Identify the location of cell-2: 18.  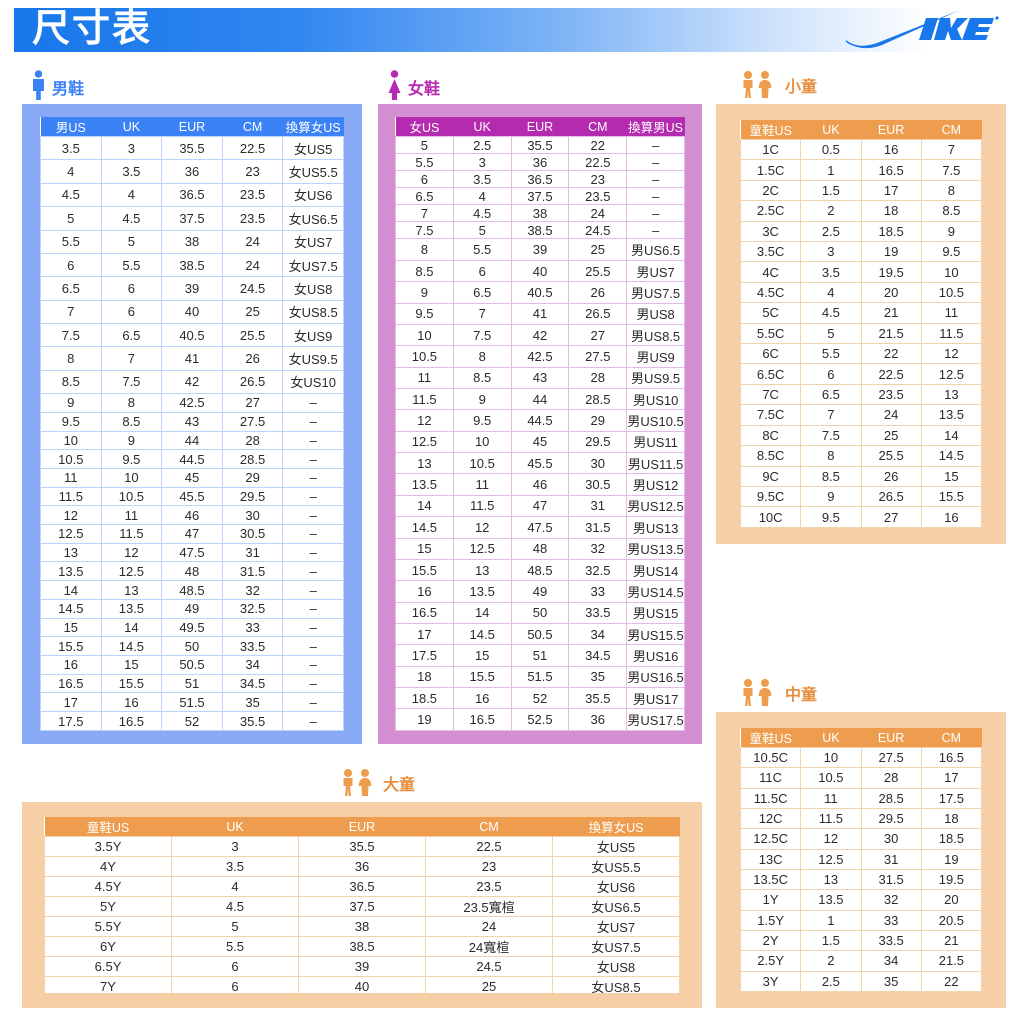
(891, 211).